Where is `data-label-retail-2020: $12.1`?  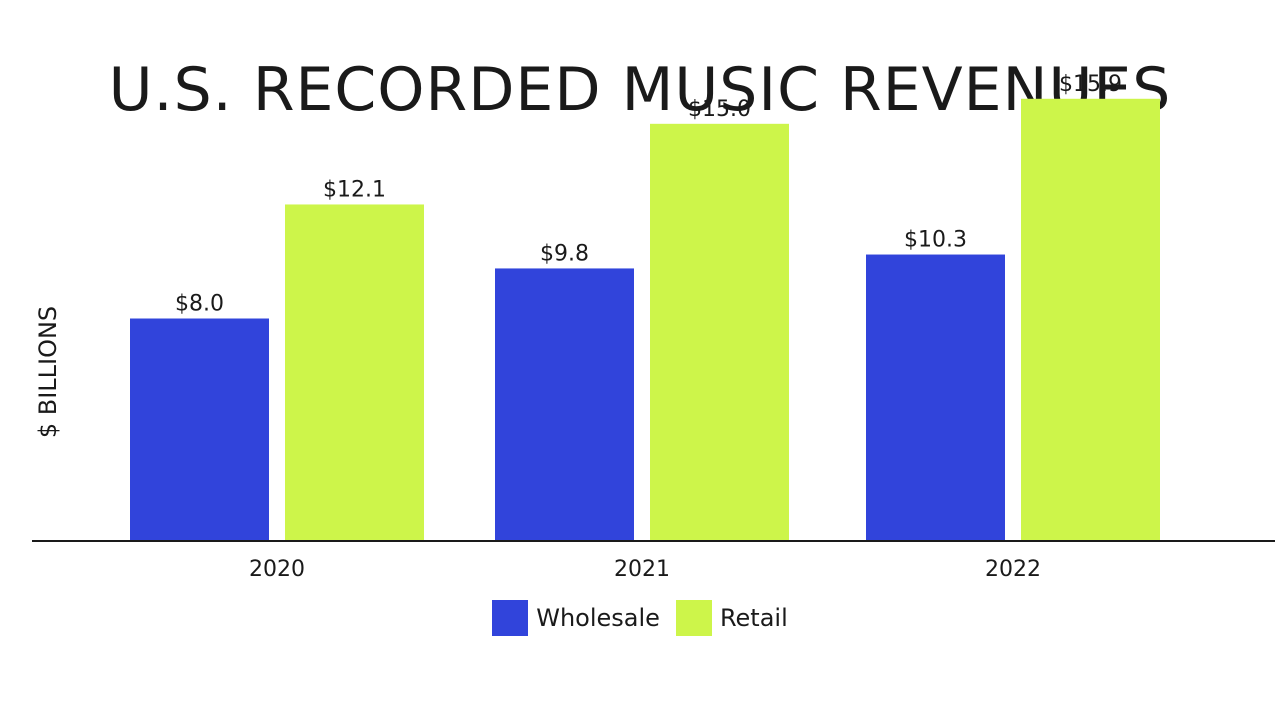
data-label-retail-2020: $12.1 is located at coordinates (354, 189).